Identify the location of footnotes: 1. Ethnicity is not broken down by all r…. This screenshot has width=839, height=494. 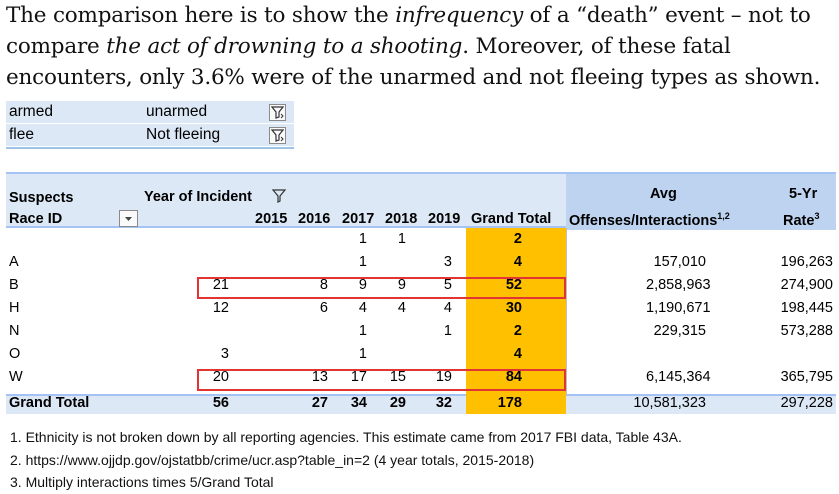
(346, 460).